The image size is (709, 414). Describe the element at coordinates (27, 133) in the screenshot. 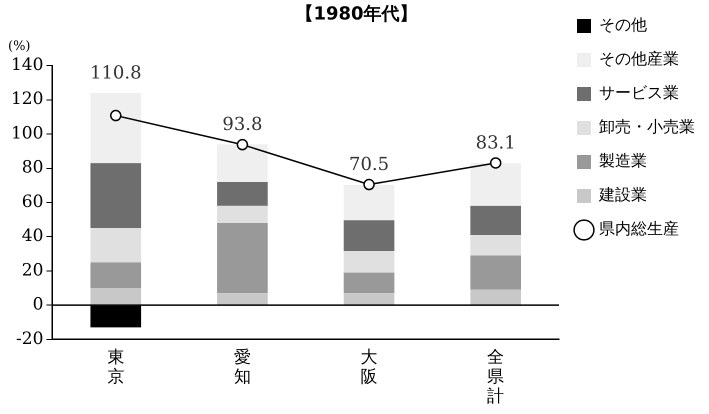

I see `y-tick-label: 100` at that location.